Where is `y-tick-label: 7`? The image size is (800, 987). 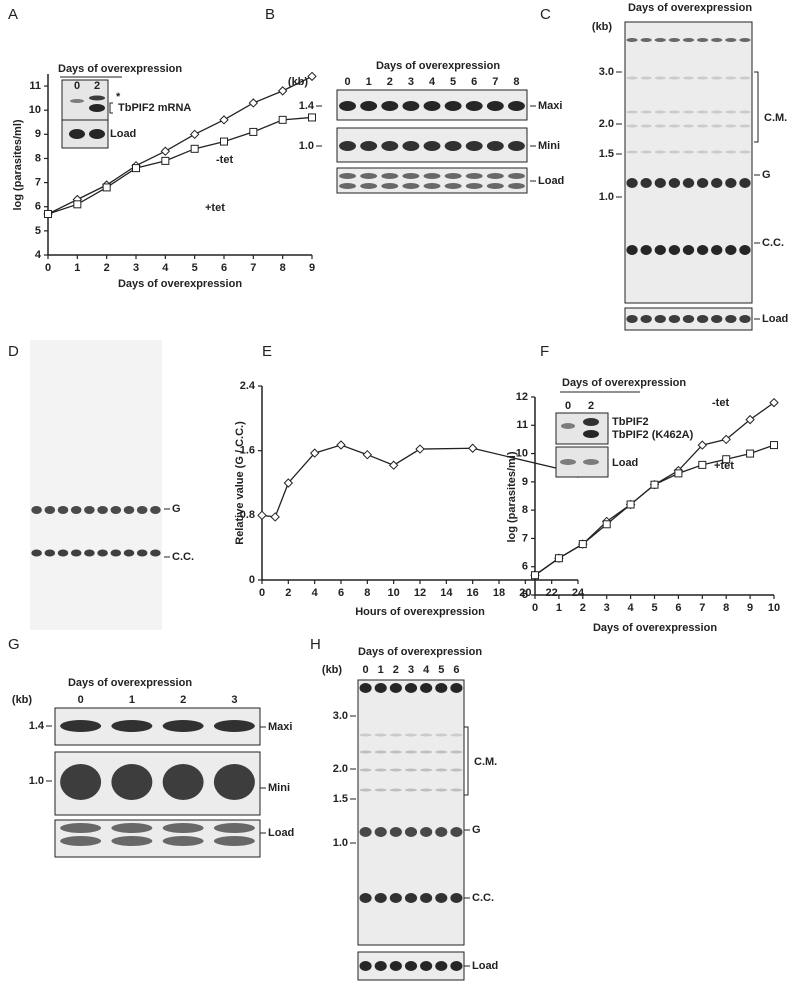 y-tick-label: 7 is located at coordinates (38, 183).